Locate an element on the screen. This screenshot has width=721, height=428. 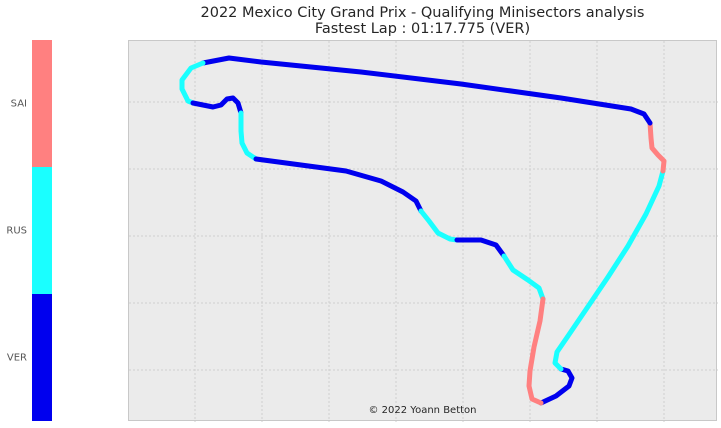
driver-colorbar is located at coordinates (42, 230).